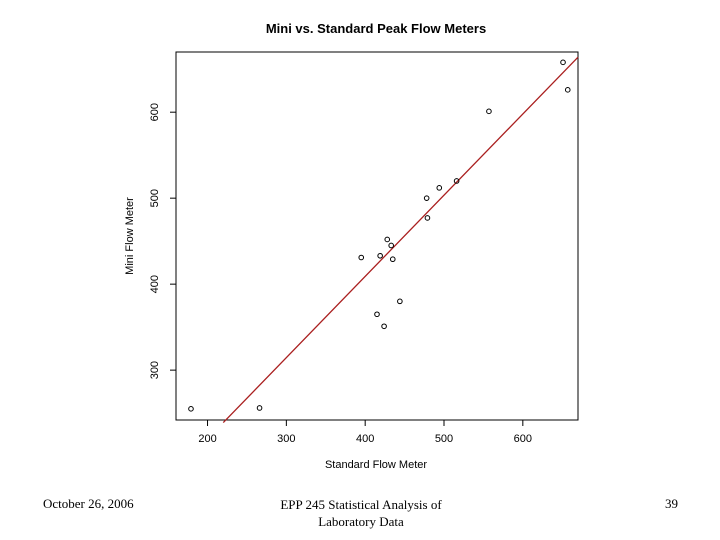 The height and width of the screenshot is (540, 720). I want to click on y-axis: 300 400 500 600, so click(162, 241).